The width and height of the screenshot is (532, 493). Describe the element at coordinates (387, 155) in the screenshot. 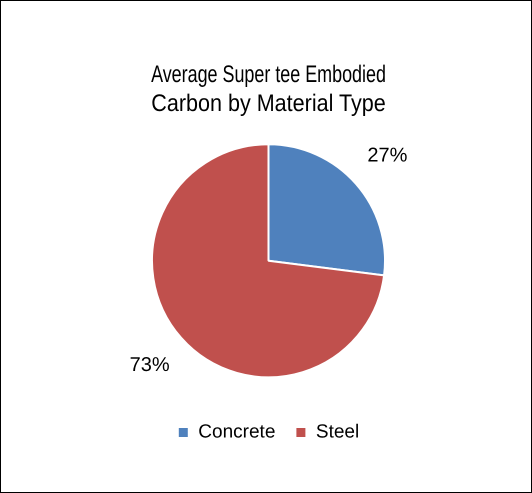

I see `data-label: 27%` at that location.